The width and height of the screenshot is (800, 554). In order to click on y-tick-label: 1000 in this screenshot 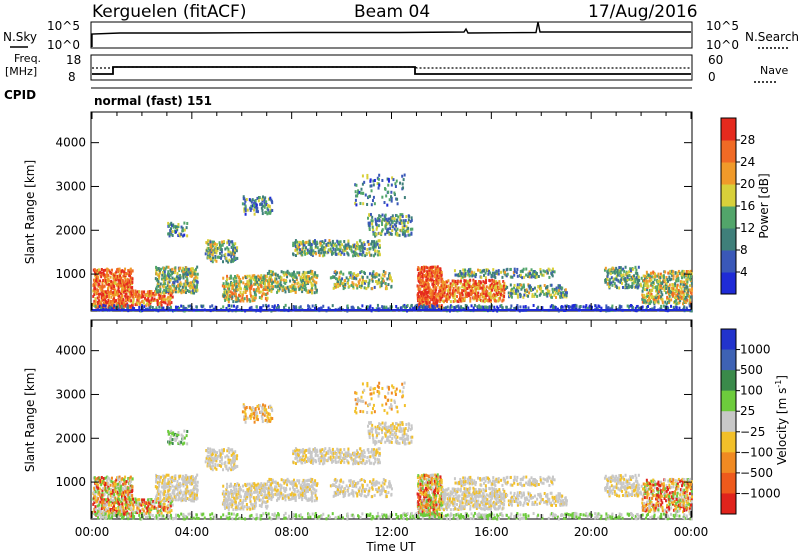, I will do `click(70, 274)`.